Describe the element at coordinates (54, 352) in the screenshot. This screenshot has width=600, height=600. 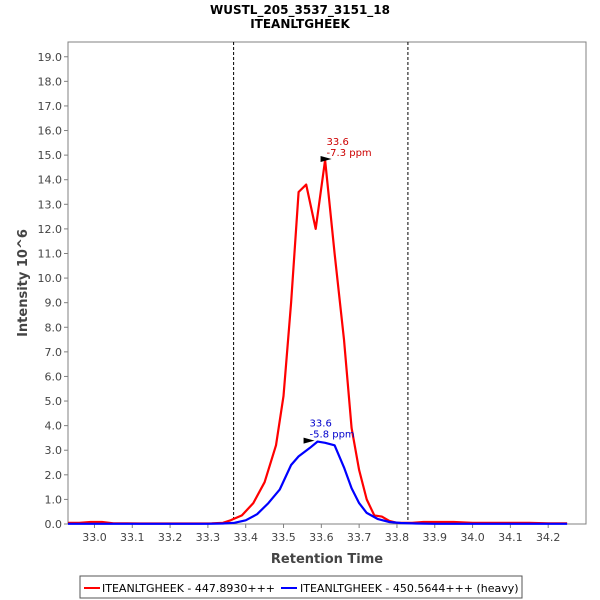
I see `y-tick-label: 7.0` at that location.